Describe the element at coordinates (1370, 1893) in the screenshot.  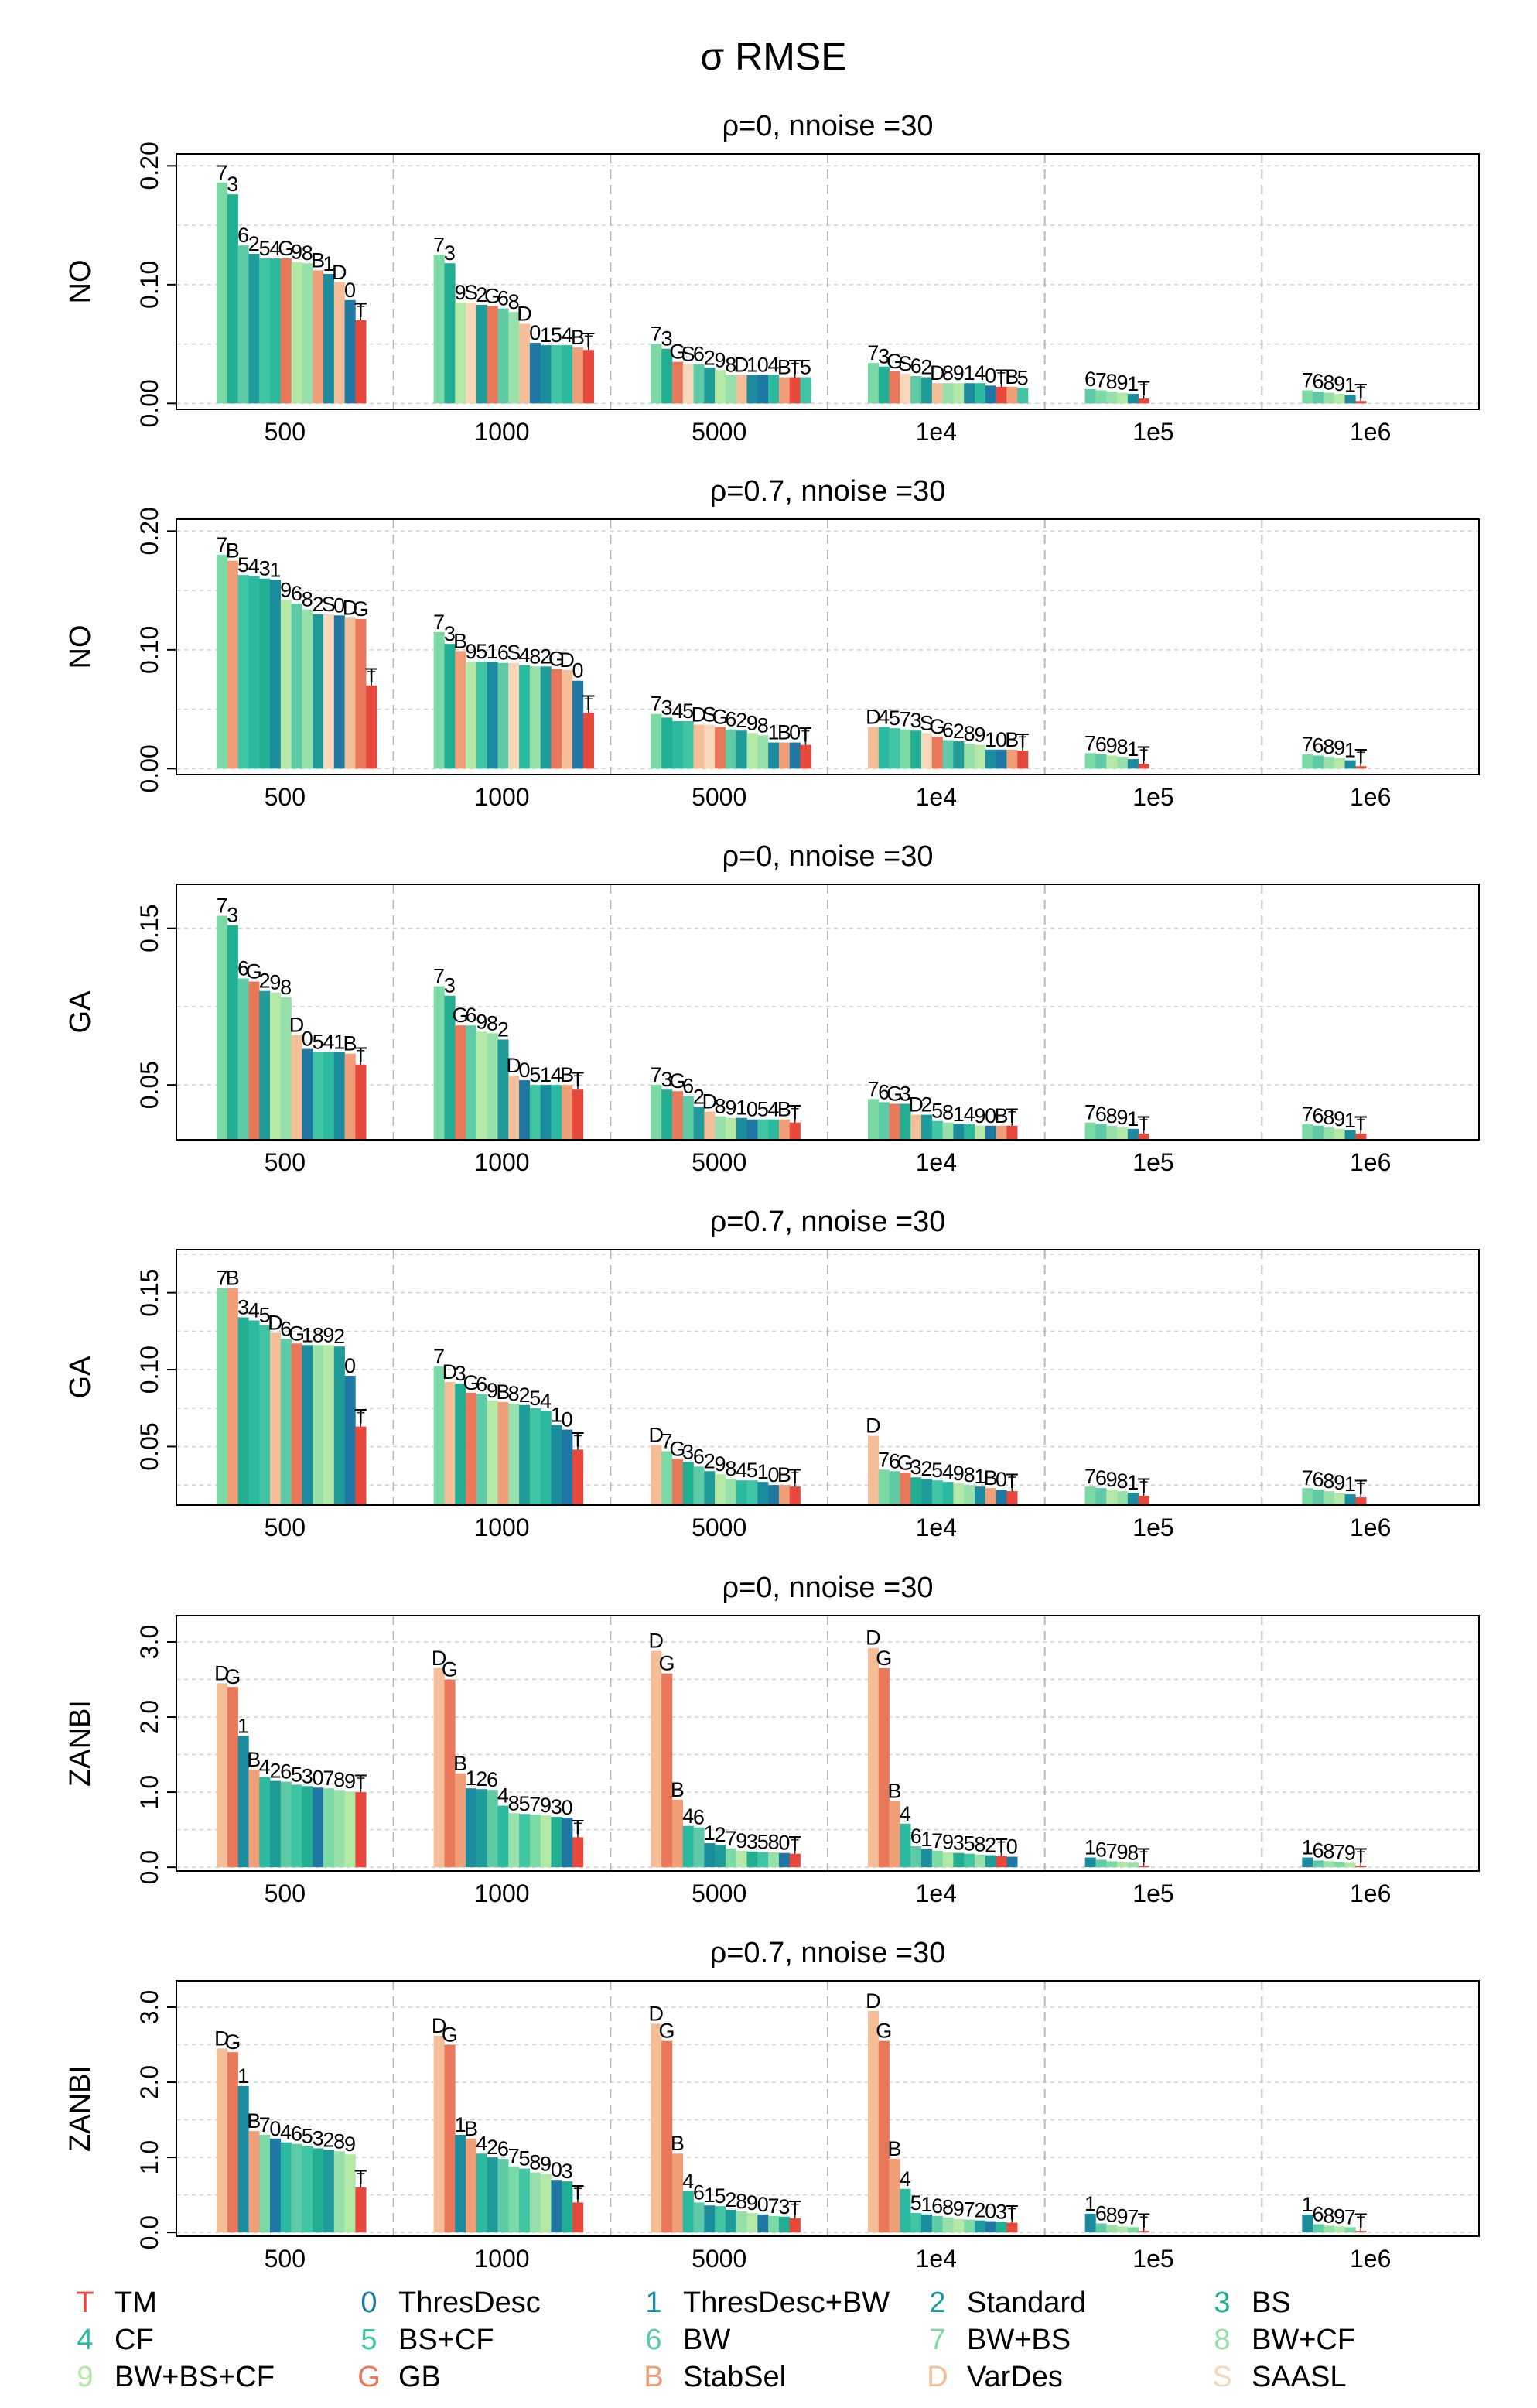
I see `x-tick-label: 1e6` at that location.